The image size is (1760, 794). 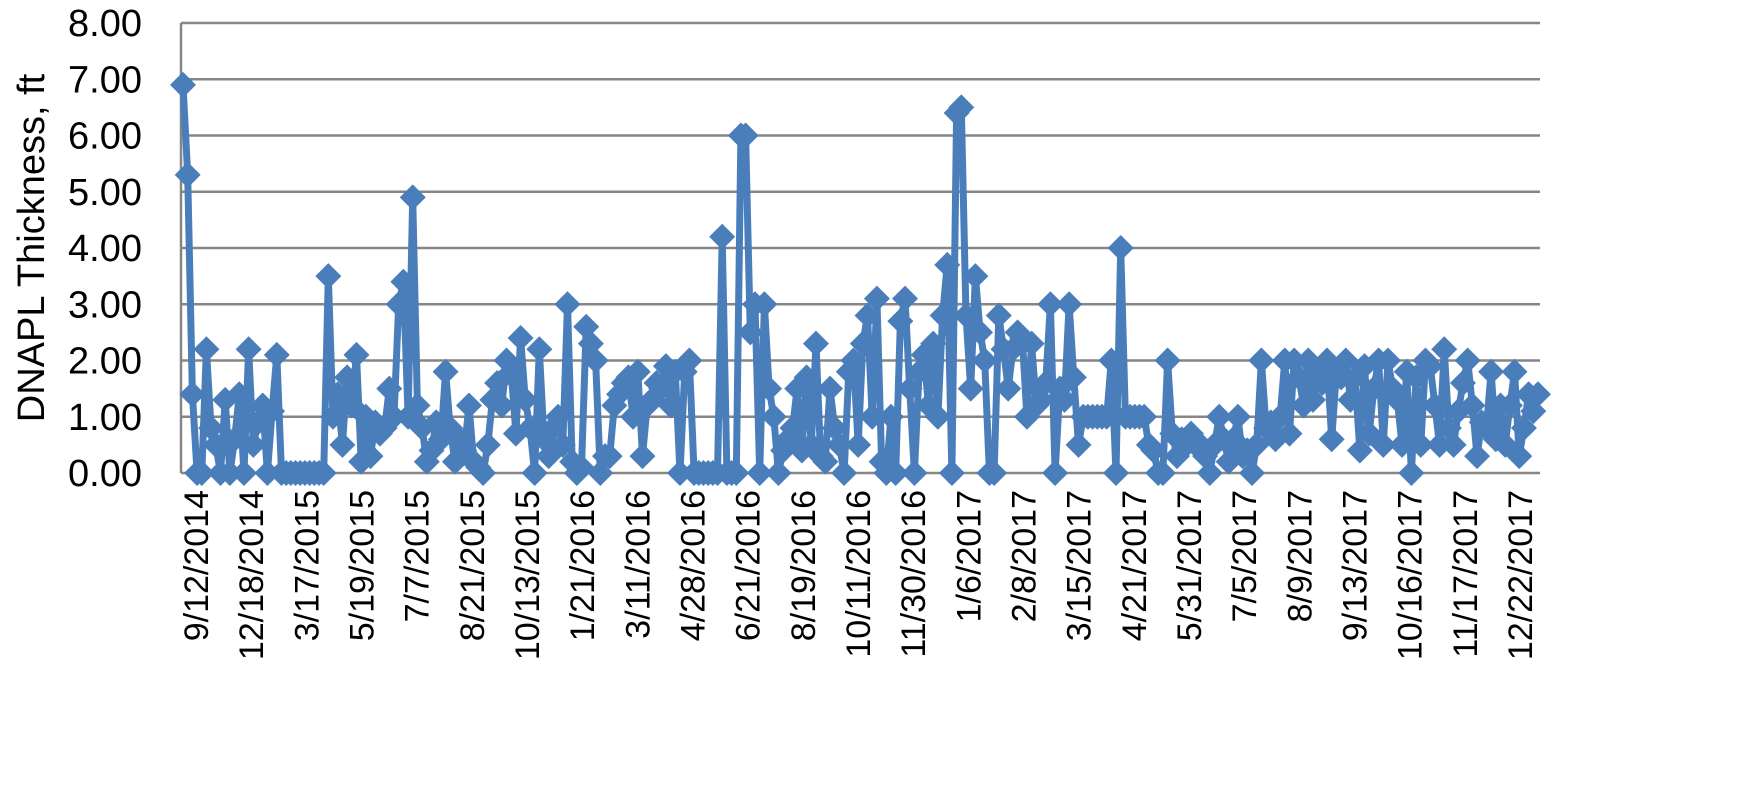 I want to click on x-tick-label: 3/15/2017, so click(x=1080, y=565).